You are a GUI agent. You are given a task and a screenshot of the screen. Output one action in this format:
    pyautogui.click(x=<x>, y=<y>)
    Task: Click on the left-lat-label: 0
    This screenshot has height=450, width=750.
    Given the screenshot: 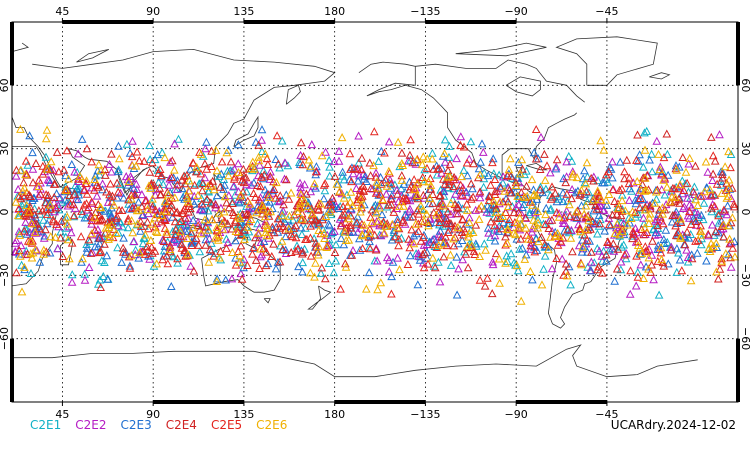 What is the action you would take?
    pyautogui.click(x=5, y=212)
    